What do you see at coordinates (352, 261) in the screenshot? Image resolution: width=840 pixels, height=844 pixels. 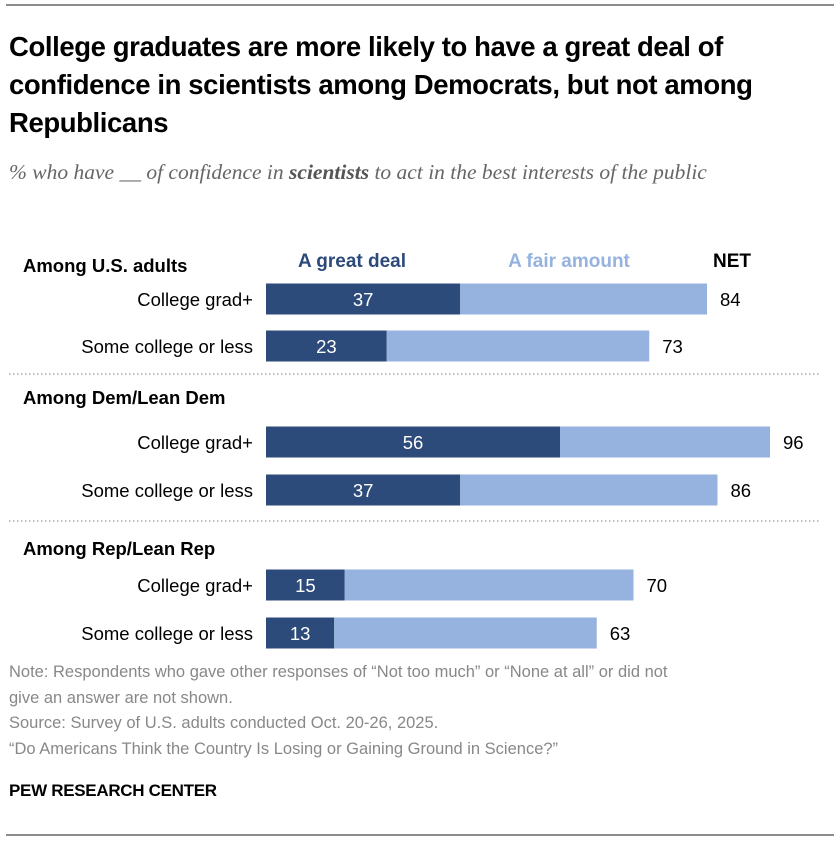 I see `legend-great-deal: A great deal` at bounding box center [352, 261].